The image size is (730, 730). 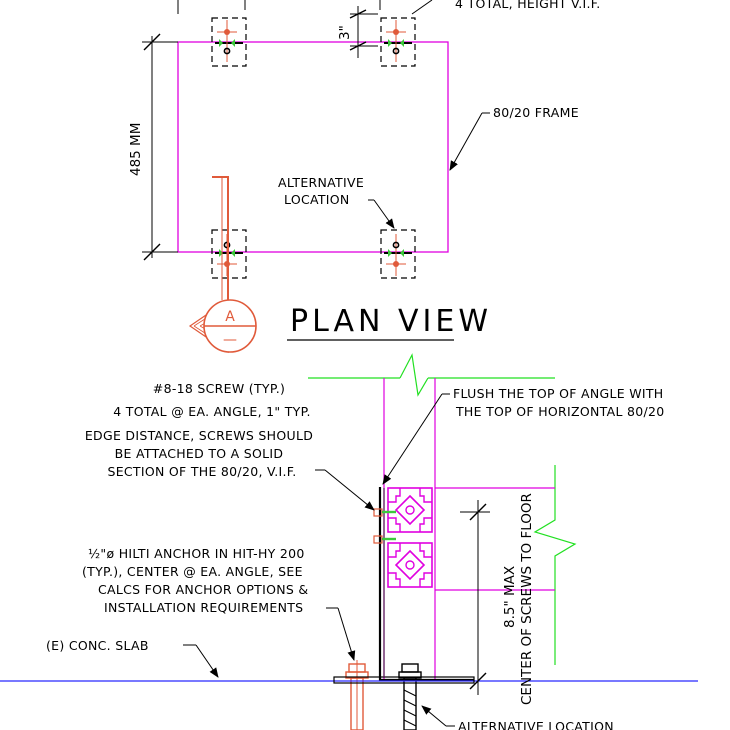 I want to click on screw-note-line4: BE ATTACHED TO A SOLID, so click(x=199, y=453).